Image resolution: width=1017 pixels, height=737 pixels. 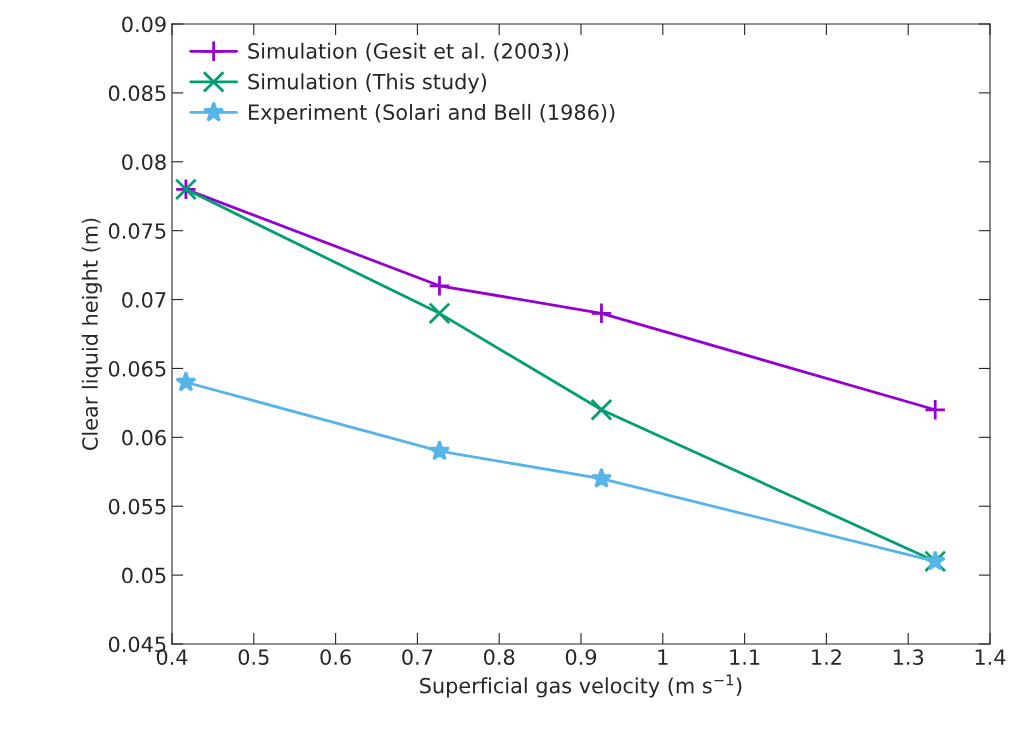 What do you see at coordinates (137, 506) in the screenshot?
I see `y-tick-label: 0.055` at bounding box center [137, 506].